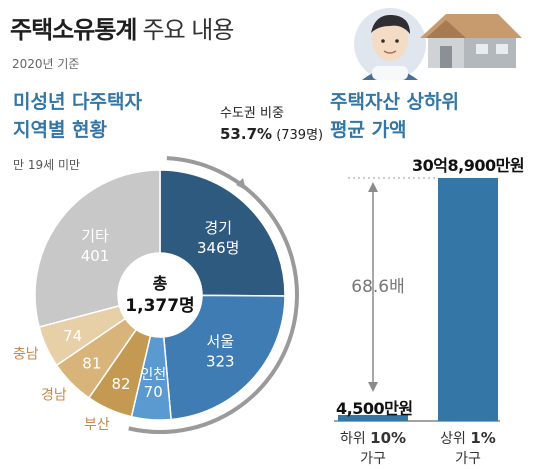  What do you see at coordinates (46, 64) in the screenshot?
I see `reference-year: 2020년 기준` at bounding box center [46, 64].